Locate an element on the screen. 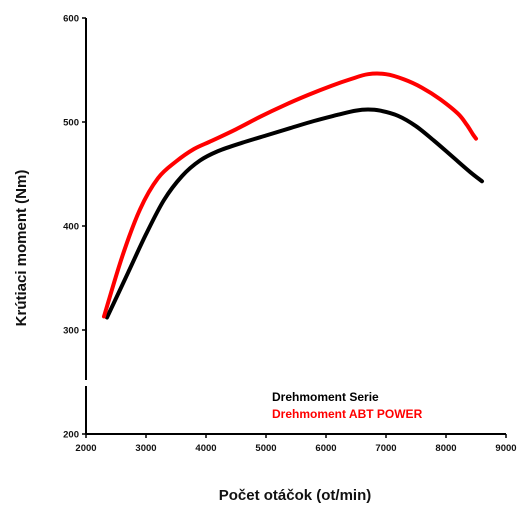 The width and height of the screenshot is (518, 506). legend-entry-serie: Drehmoment Serie is located at coordinates (325, 397).